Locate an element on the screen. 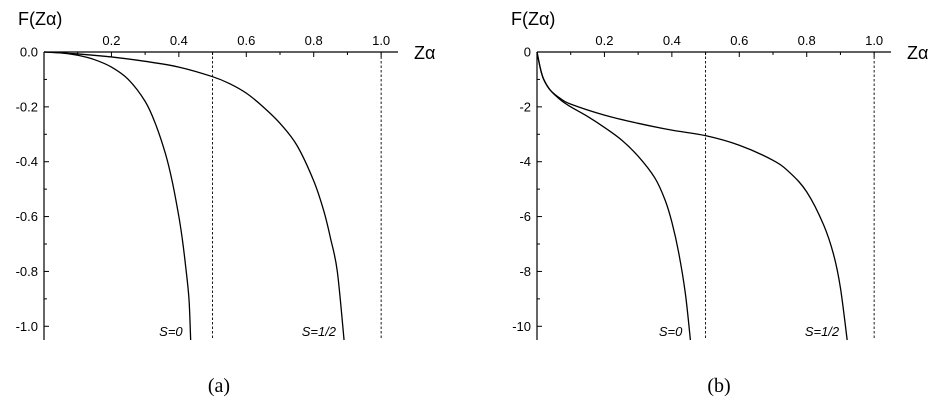 The height and width of the screenshot is (404, 928). y-tick-label: -0.6 is located at coordinates (27, 216).